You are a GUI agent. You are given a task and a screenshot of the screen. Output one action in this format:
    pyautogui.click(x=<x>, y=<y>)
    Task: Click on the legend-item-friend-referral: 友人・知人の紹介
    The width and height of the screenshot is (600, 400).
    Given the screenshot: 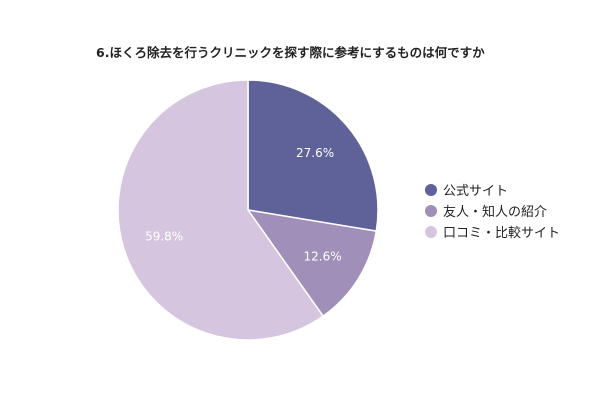 What is the action you would take?
    pyautogui.click(x=492, y=210)
    